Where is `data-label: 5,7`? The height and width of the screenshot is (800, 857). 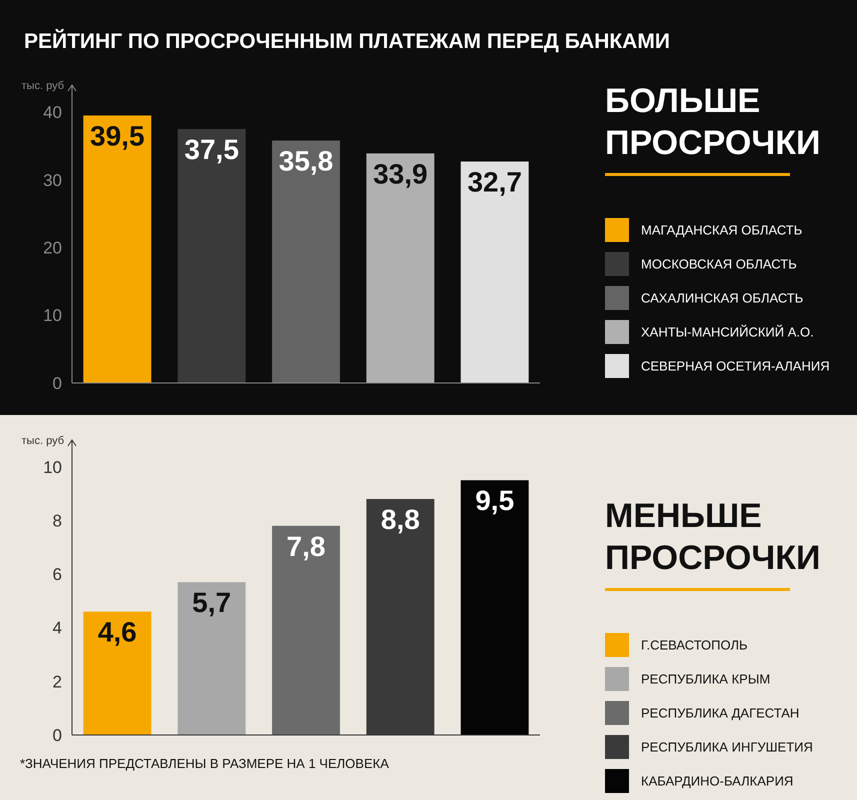
data-label: 5,7 is located at coordinates (212, 602).